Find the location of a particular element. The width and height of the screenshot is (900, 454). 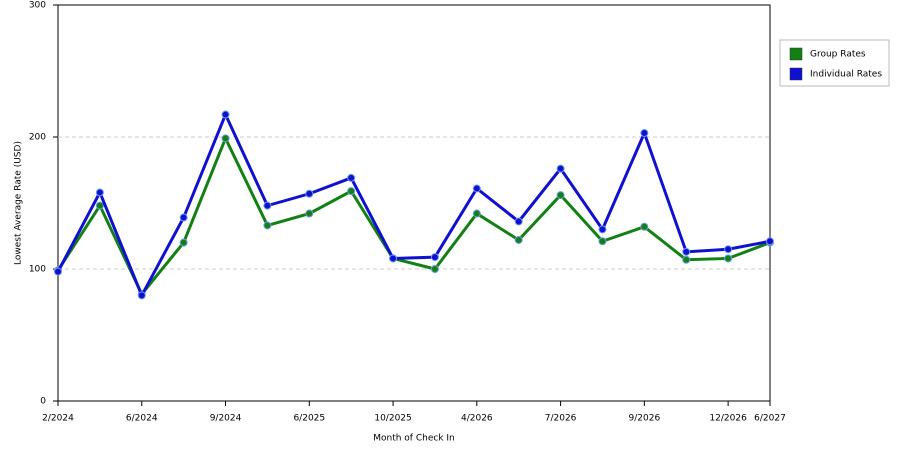

x-tick-label: 2/2024 is located at coordinates (58, 419).